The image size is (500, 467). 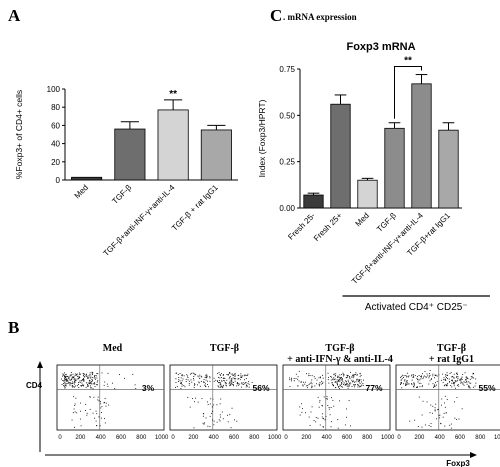 I want to click on chart-title: Foxp3 mRNA, so click(x=380, y=47).